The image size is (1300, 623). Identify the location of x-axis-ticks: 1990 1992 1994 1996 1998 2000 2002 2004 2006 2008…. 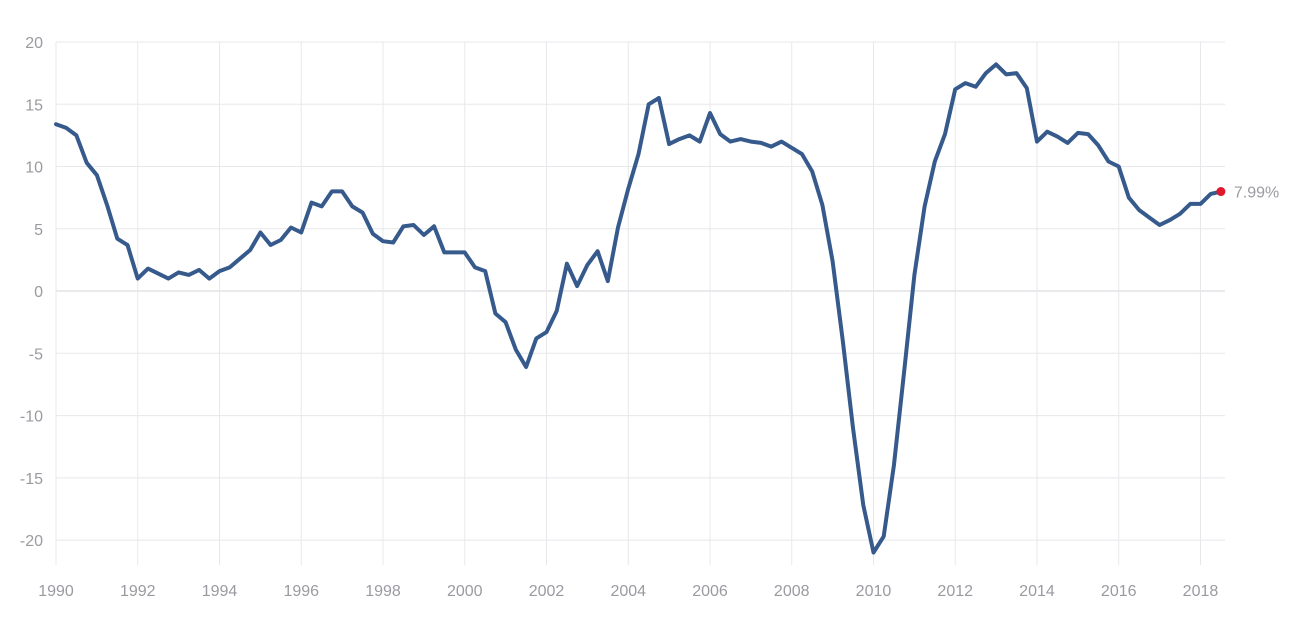
(628, 591).